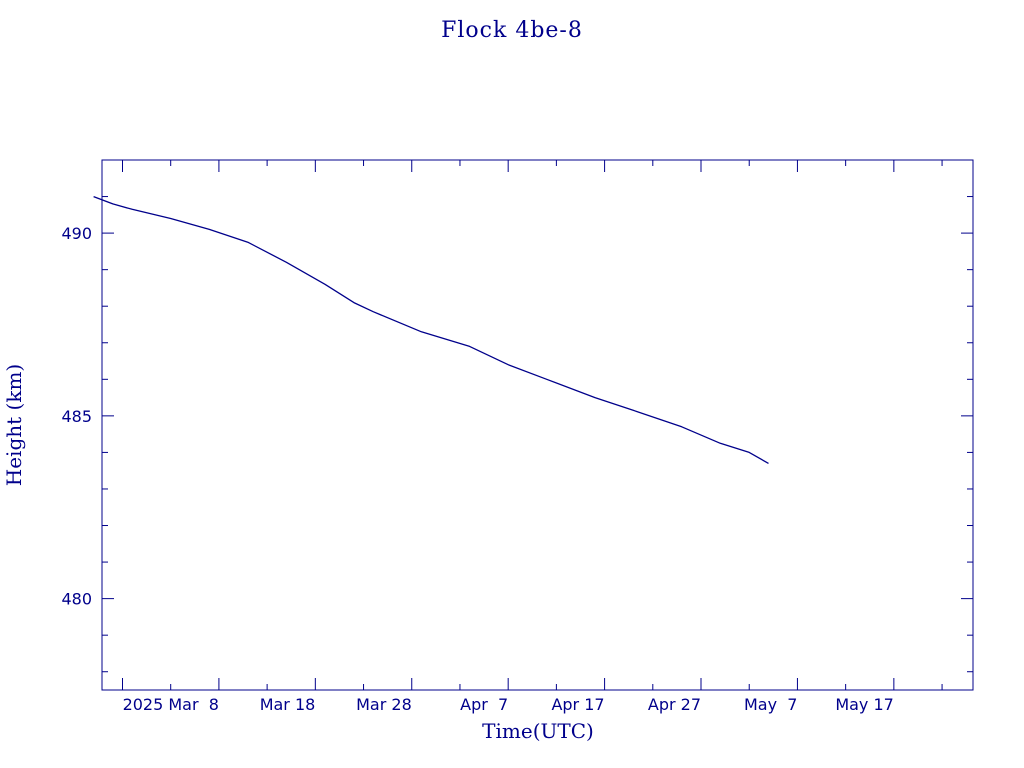  Describe the element at coordinates (288, 704) in the screenshot. I see `x-tick-label: Mar 18` at that location.